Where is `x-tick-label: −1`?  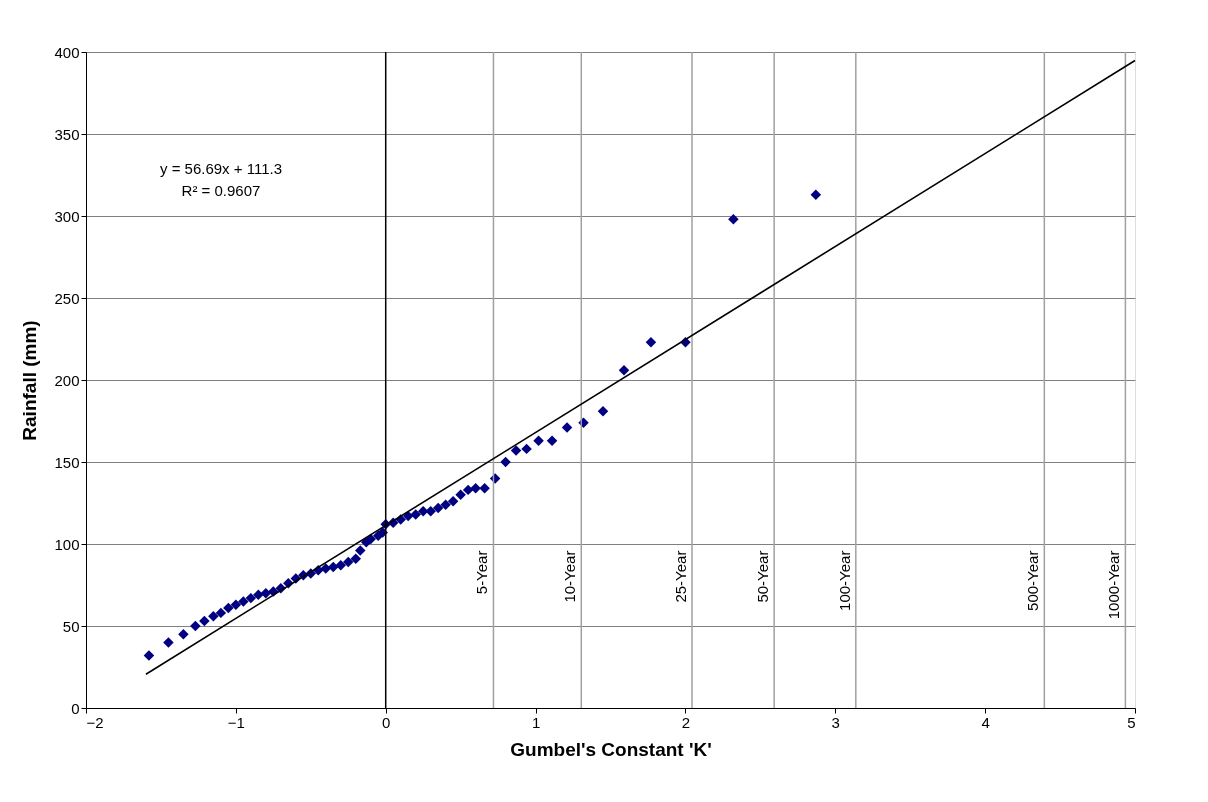
x-tick-label: −1 is located at coordinates (236, 722).